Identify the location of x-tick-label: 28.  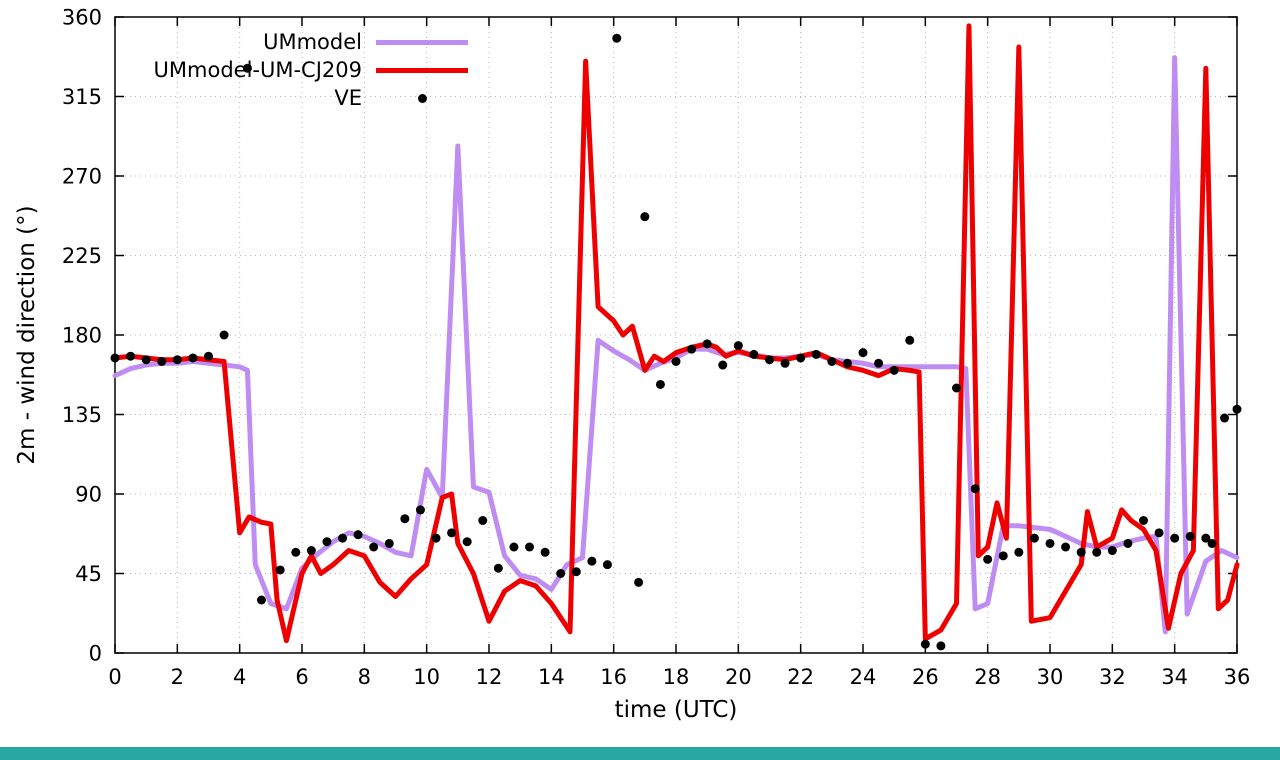
(987, 677).